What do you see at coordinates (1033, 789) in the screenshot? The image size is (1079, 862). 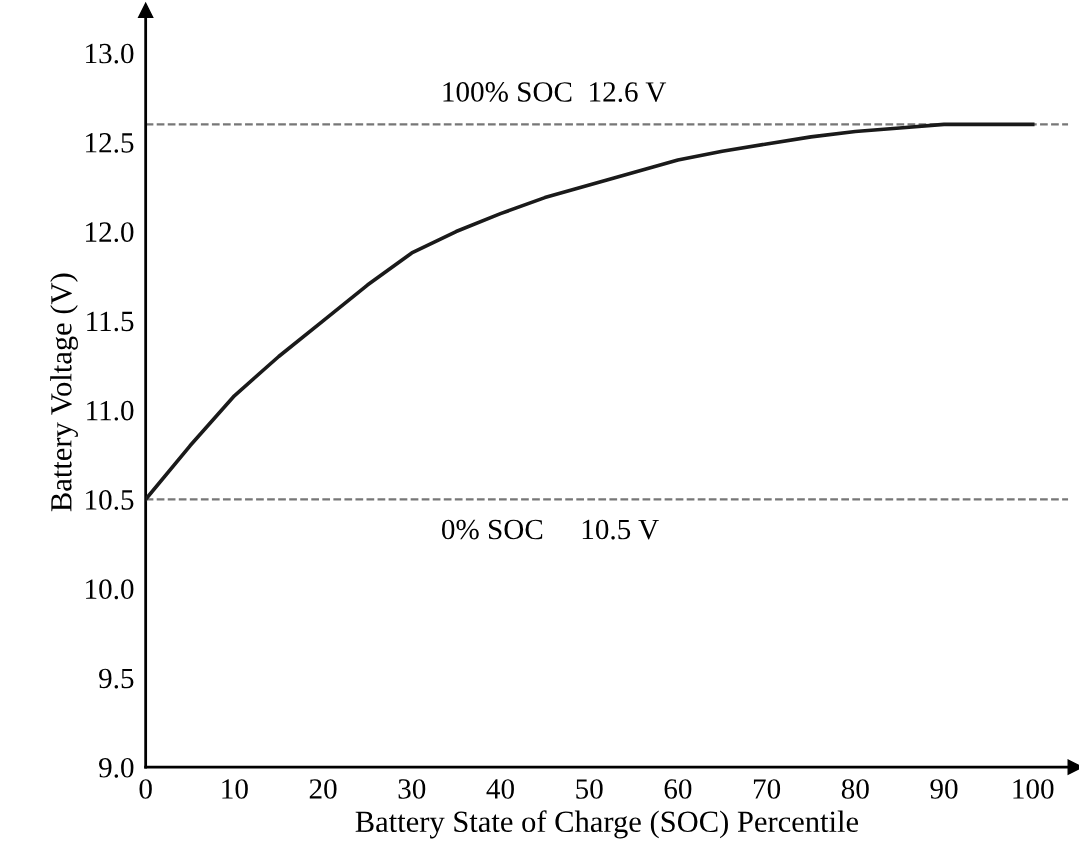 I see `x-tick-label: 100` at bounding box center [1033, 789].